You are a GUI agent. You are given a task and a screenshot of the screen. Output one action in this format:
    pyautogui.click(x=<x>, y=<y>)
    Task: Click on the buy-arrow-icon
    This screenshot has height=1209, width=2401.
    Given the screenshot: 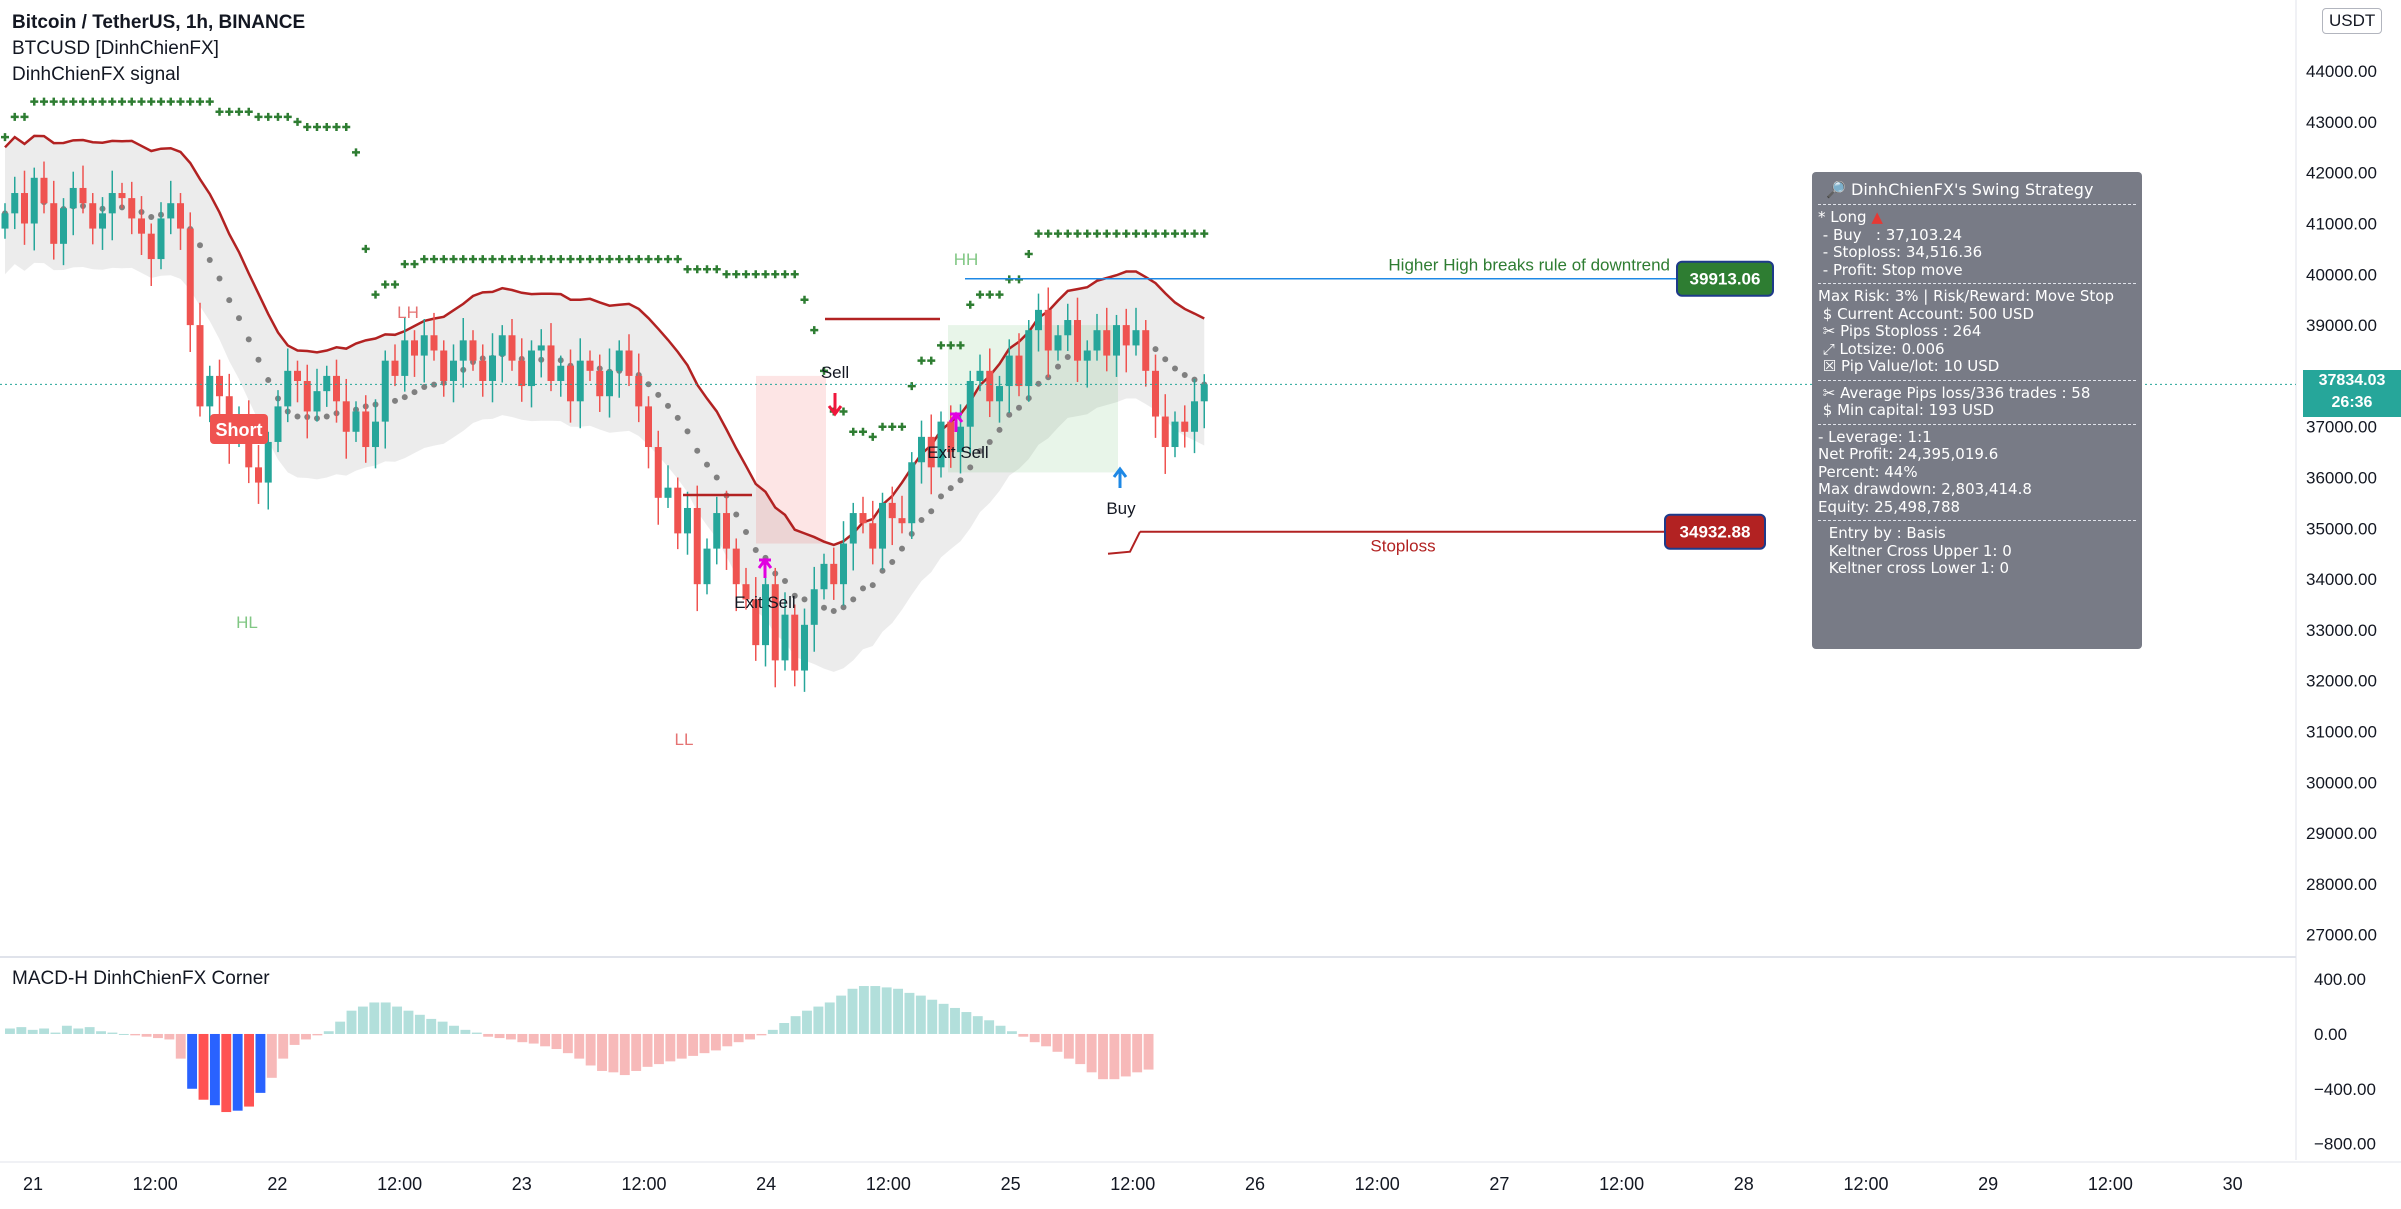 What is the action you would take?
    pyautogui.click(x=1120, y=477)
    